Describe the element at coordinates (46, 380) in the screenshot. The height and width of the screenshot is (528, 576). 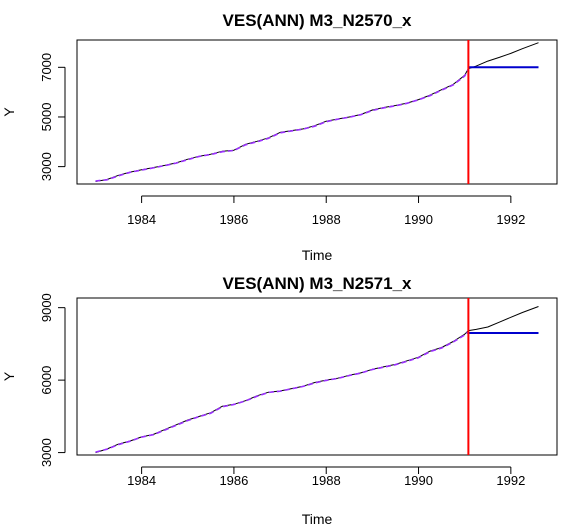
I see `y-tick-label-6000: 6000` at that location.